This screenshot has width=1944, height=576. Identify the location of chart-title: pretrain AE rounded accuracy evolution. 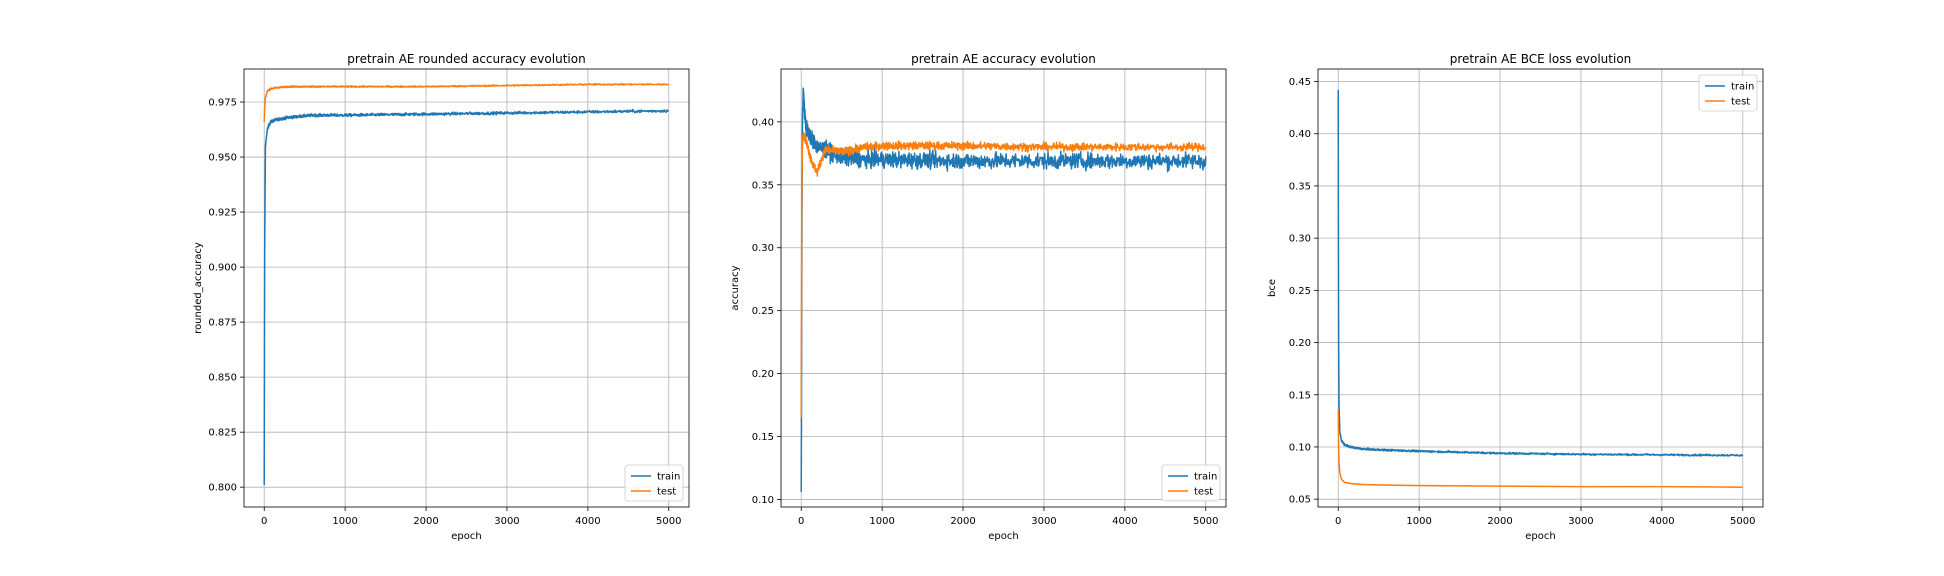
(466, 59).